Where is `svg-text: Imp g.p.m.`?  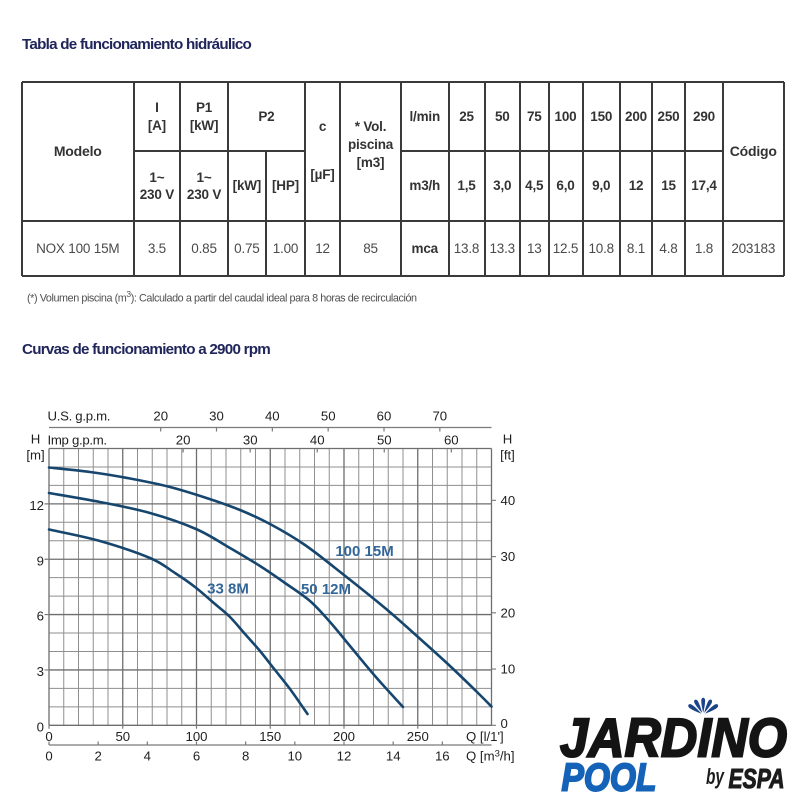
svg-text: Imp g.p.m. is located at coordinates (77, 440).